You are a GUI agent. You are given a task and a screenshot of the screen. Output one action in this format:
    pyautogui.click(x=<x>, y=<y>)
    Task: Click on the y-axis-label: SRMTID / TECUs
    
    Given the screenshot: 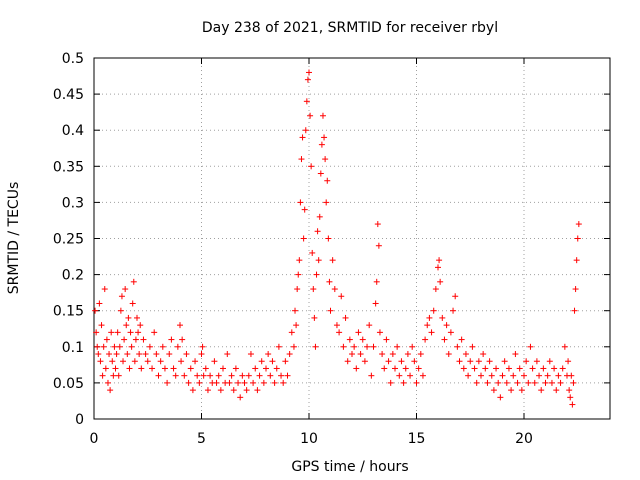 What is the action you would take?
    pyautogui.click(x=14, y=238)
    